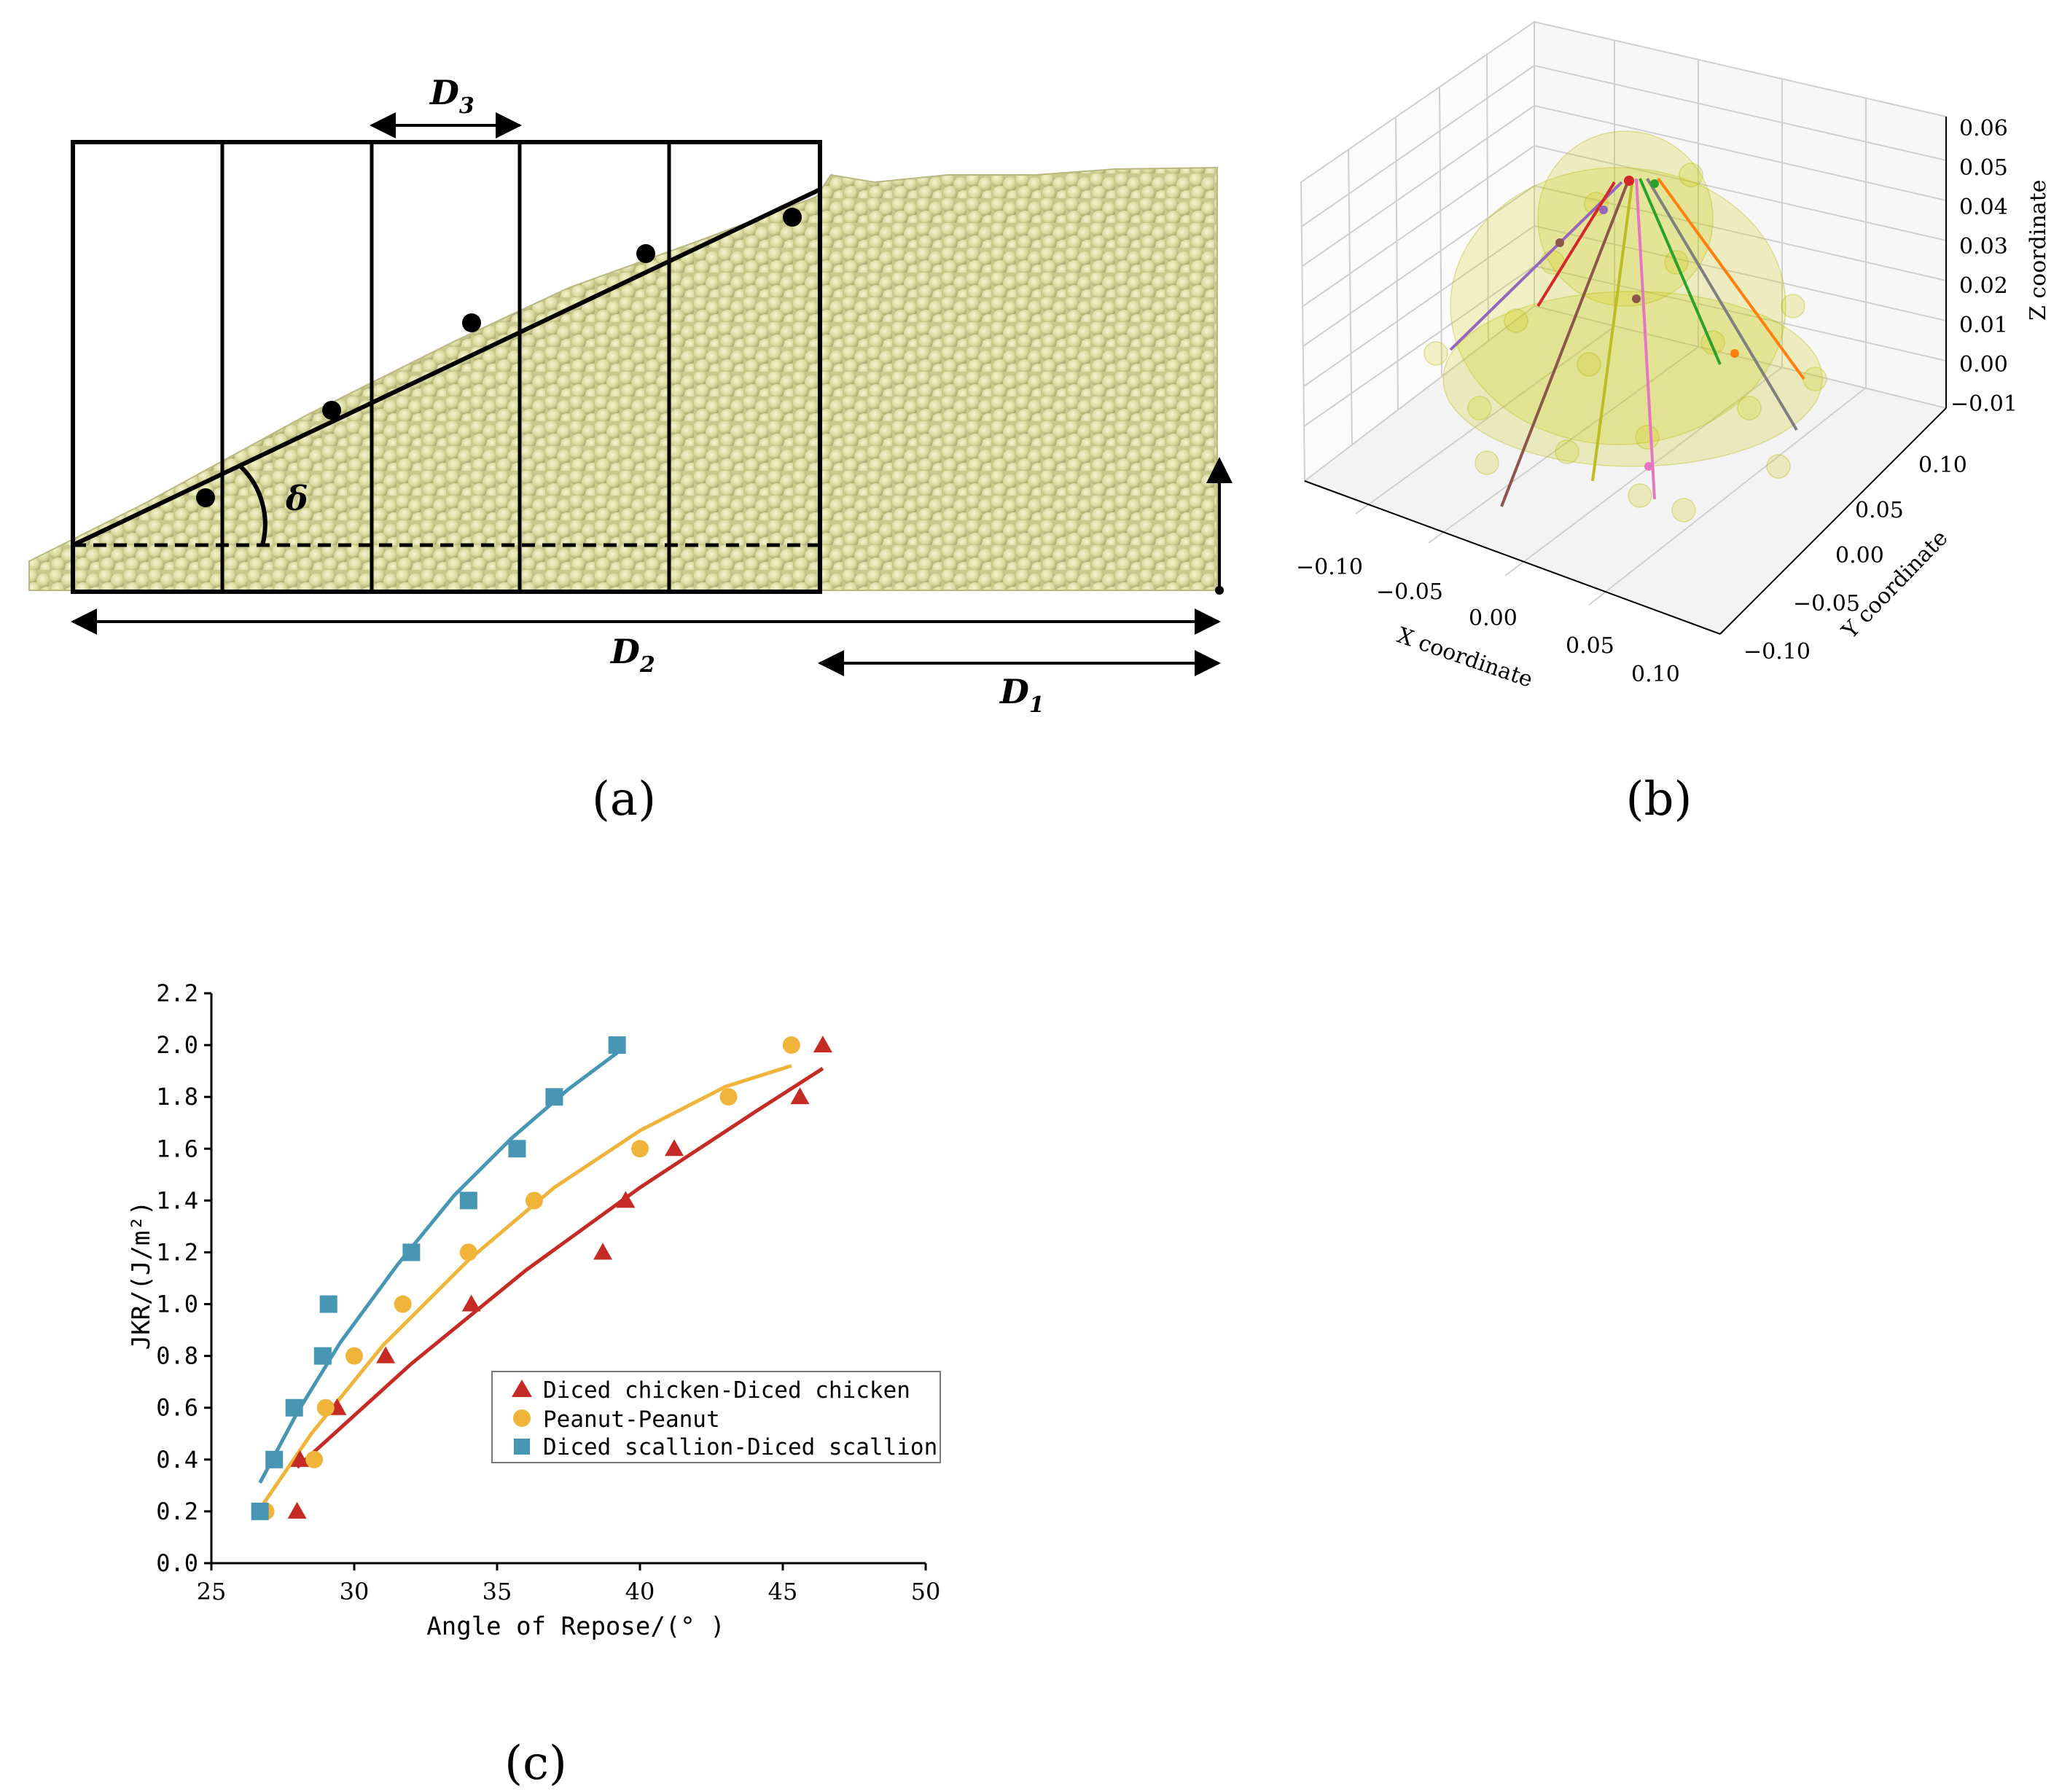 This screenshot has width=2070, height=1792. Describe the element at coordinates (177, 1200) in the screenshot. I see `c-y-tick-label: 1.4` at that location.